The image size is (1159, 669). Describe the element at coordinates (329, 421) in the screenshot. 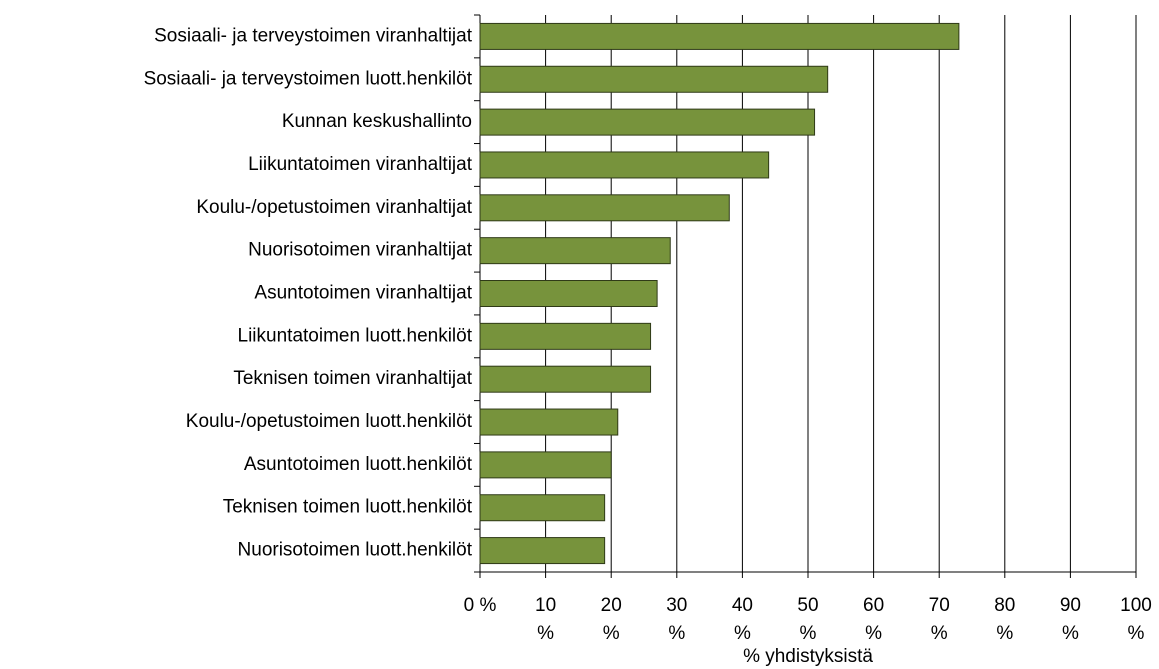

I see `y-tick-label: Koulu-/opetustoimen luott.henkilöt` at that location.